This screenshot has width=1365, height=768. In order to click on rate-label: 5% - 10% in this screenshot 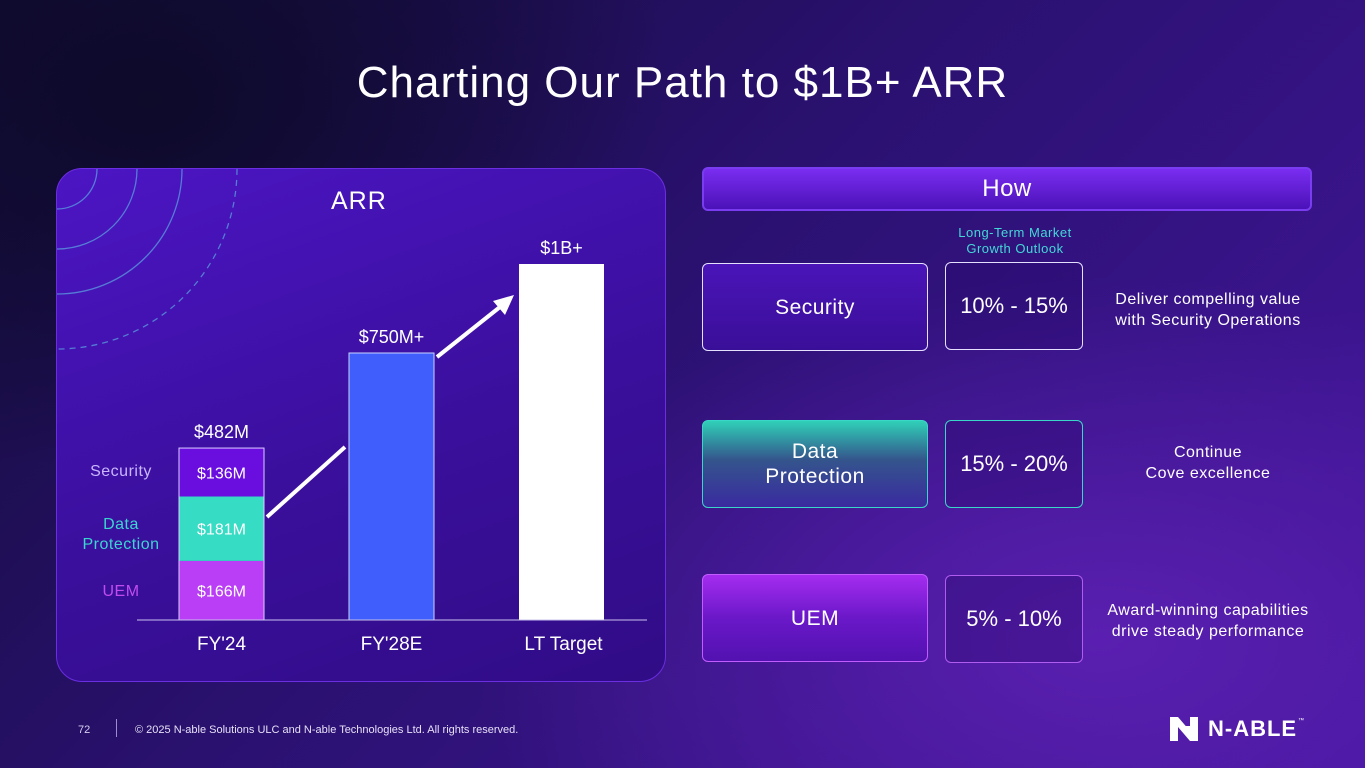, I will do `click(1014, 618)`.